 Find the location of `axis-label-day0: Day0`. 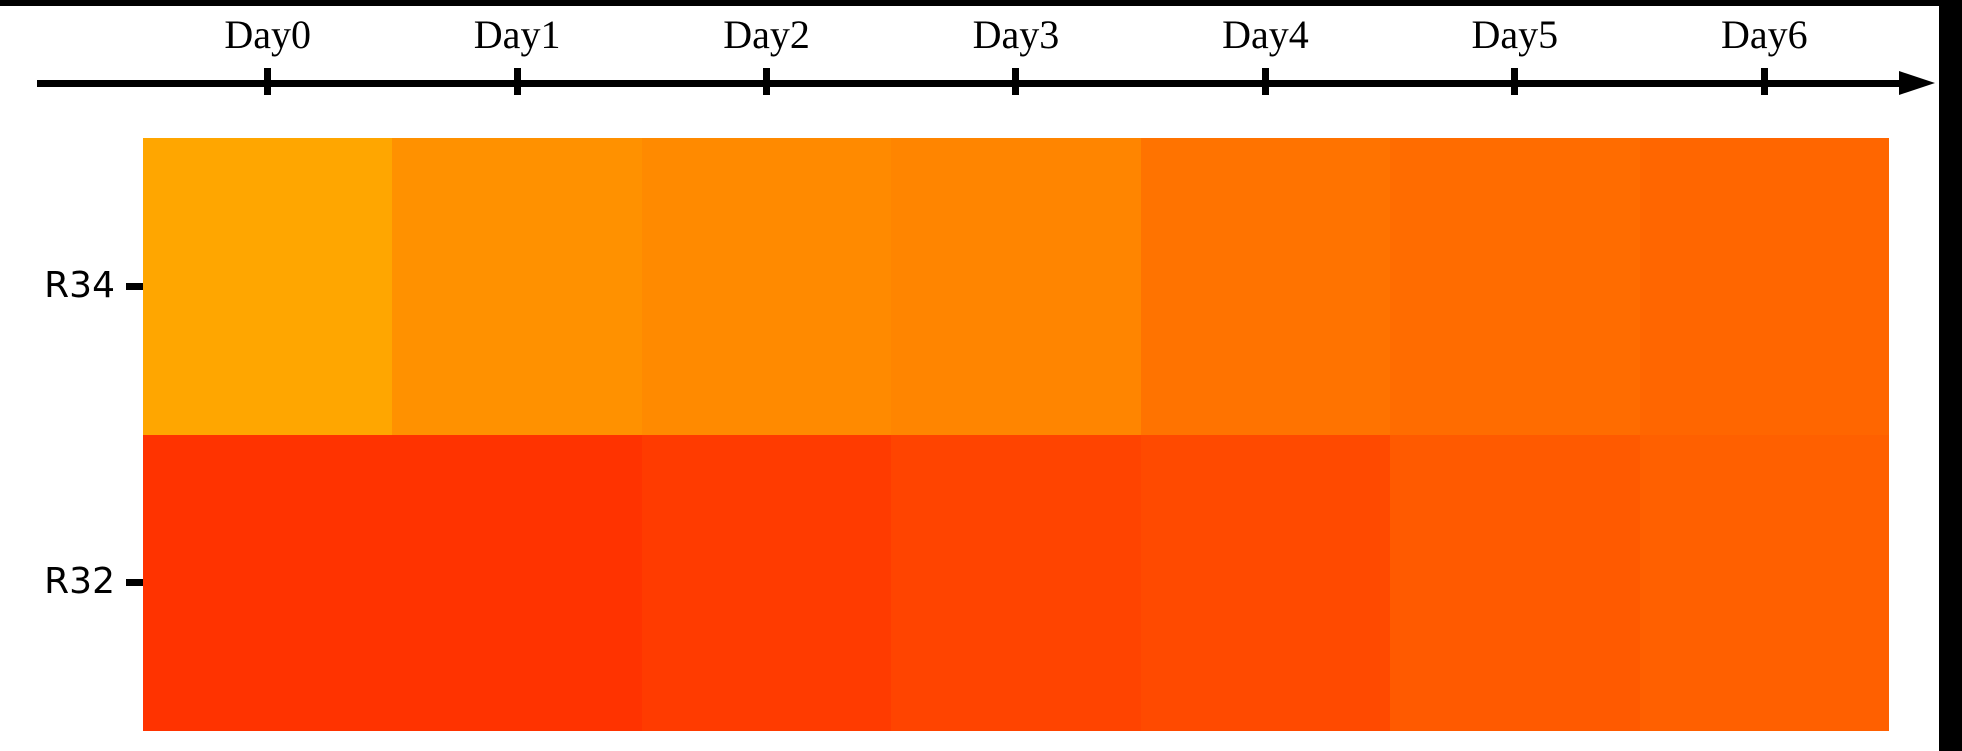

axis-label-day0: Day0 is located at coordinates (267, 34).